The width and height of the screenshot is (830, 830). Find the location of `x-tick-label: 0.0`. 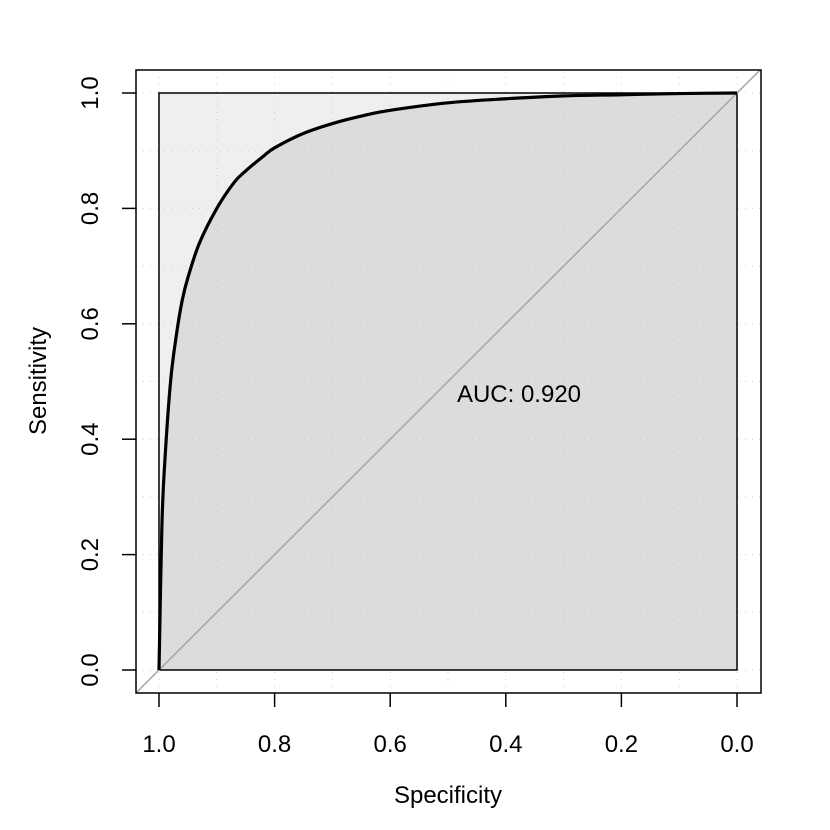

x-tick-label: 0.0 is located at coordinates (736, 744).